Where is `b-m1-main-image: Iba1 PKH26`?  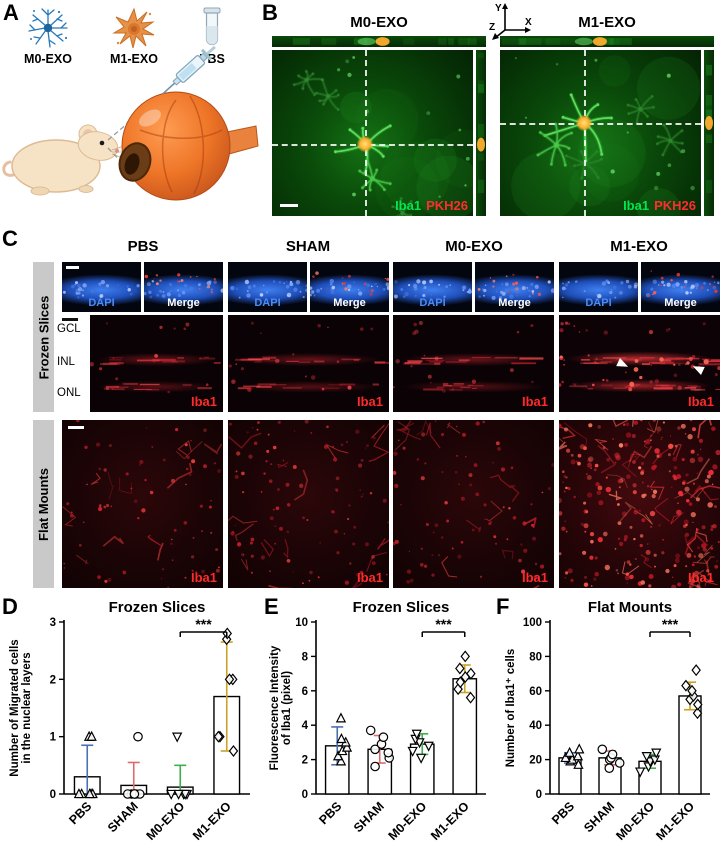 b-m1-main-image: Iba1 PKH26 is located at coordinates (600, 133).